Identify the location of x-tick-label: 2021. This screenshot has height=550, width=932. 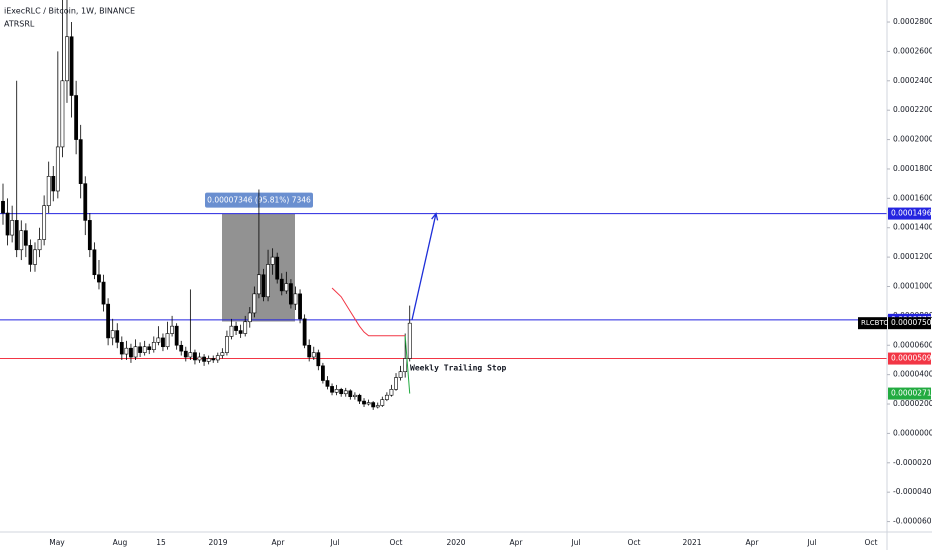
(691, 542).